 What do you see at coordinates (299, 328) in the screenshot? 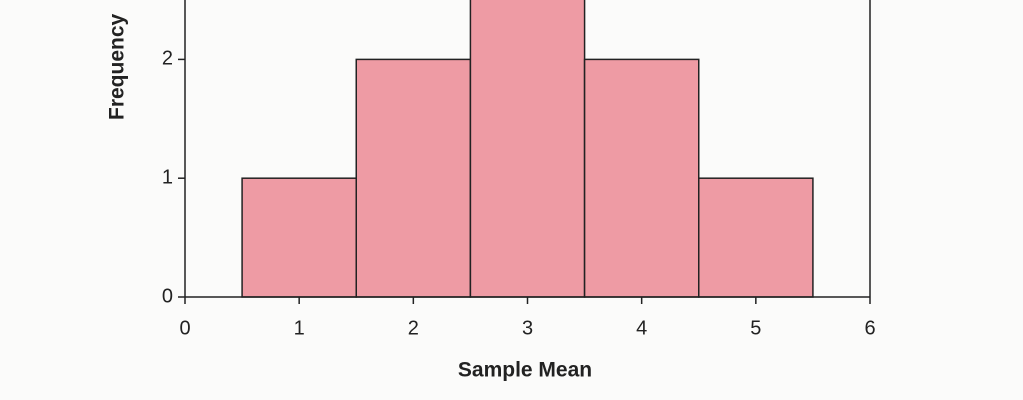
I see `x-tick-label: 1` at bounding box center [299, 328].